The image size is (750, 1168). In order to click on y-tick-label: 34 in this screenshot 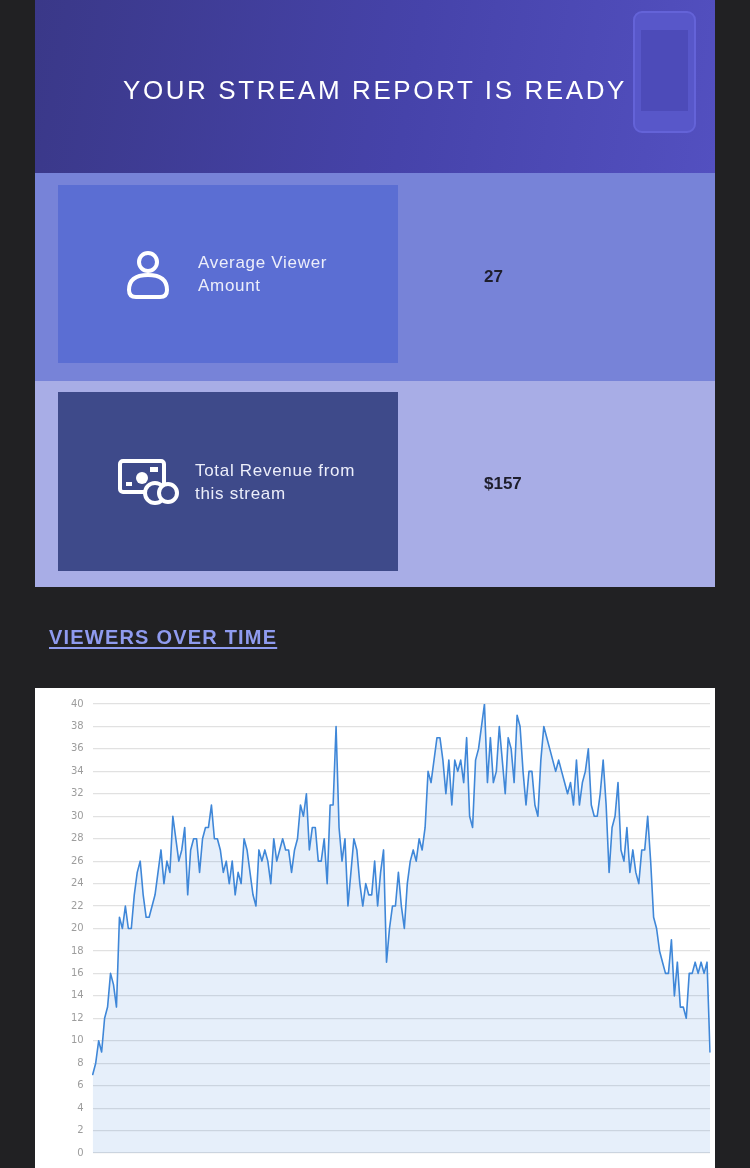, I will do `click(77, 770)`.